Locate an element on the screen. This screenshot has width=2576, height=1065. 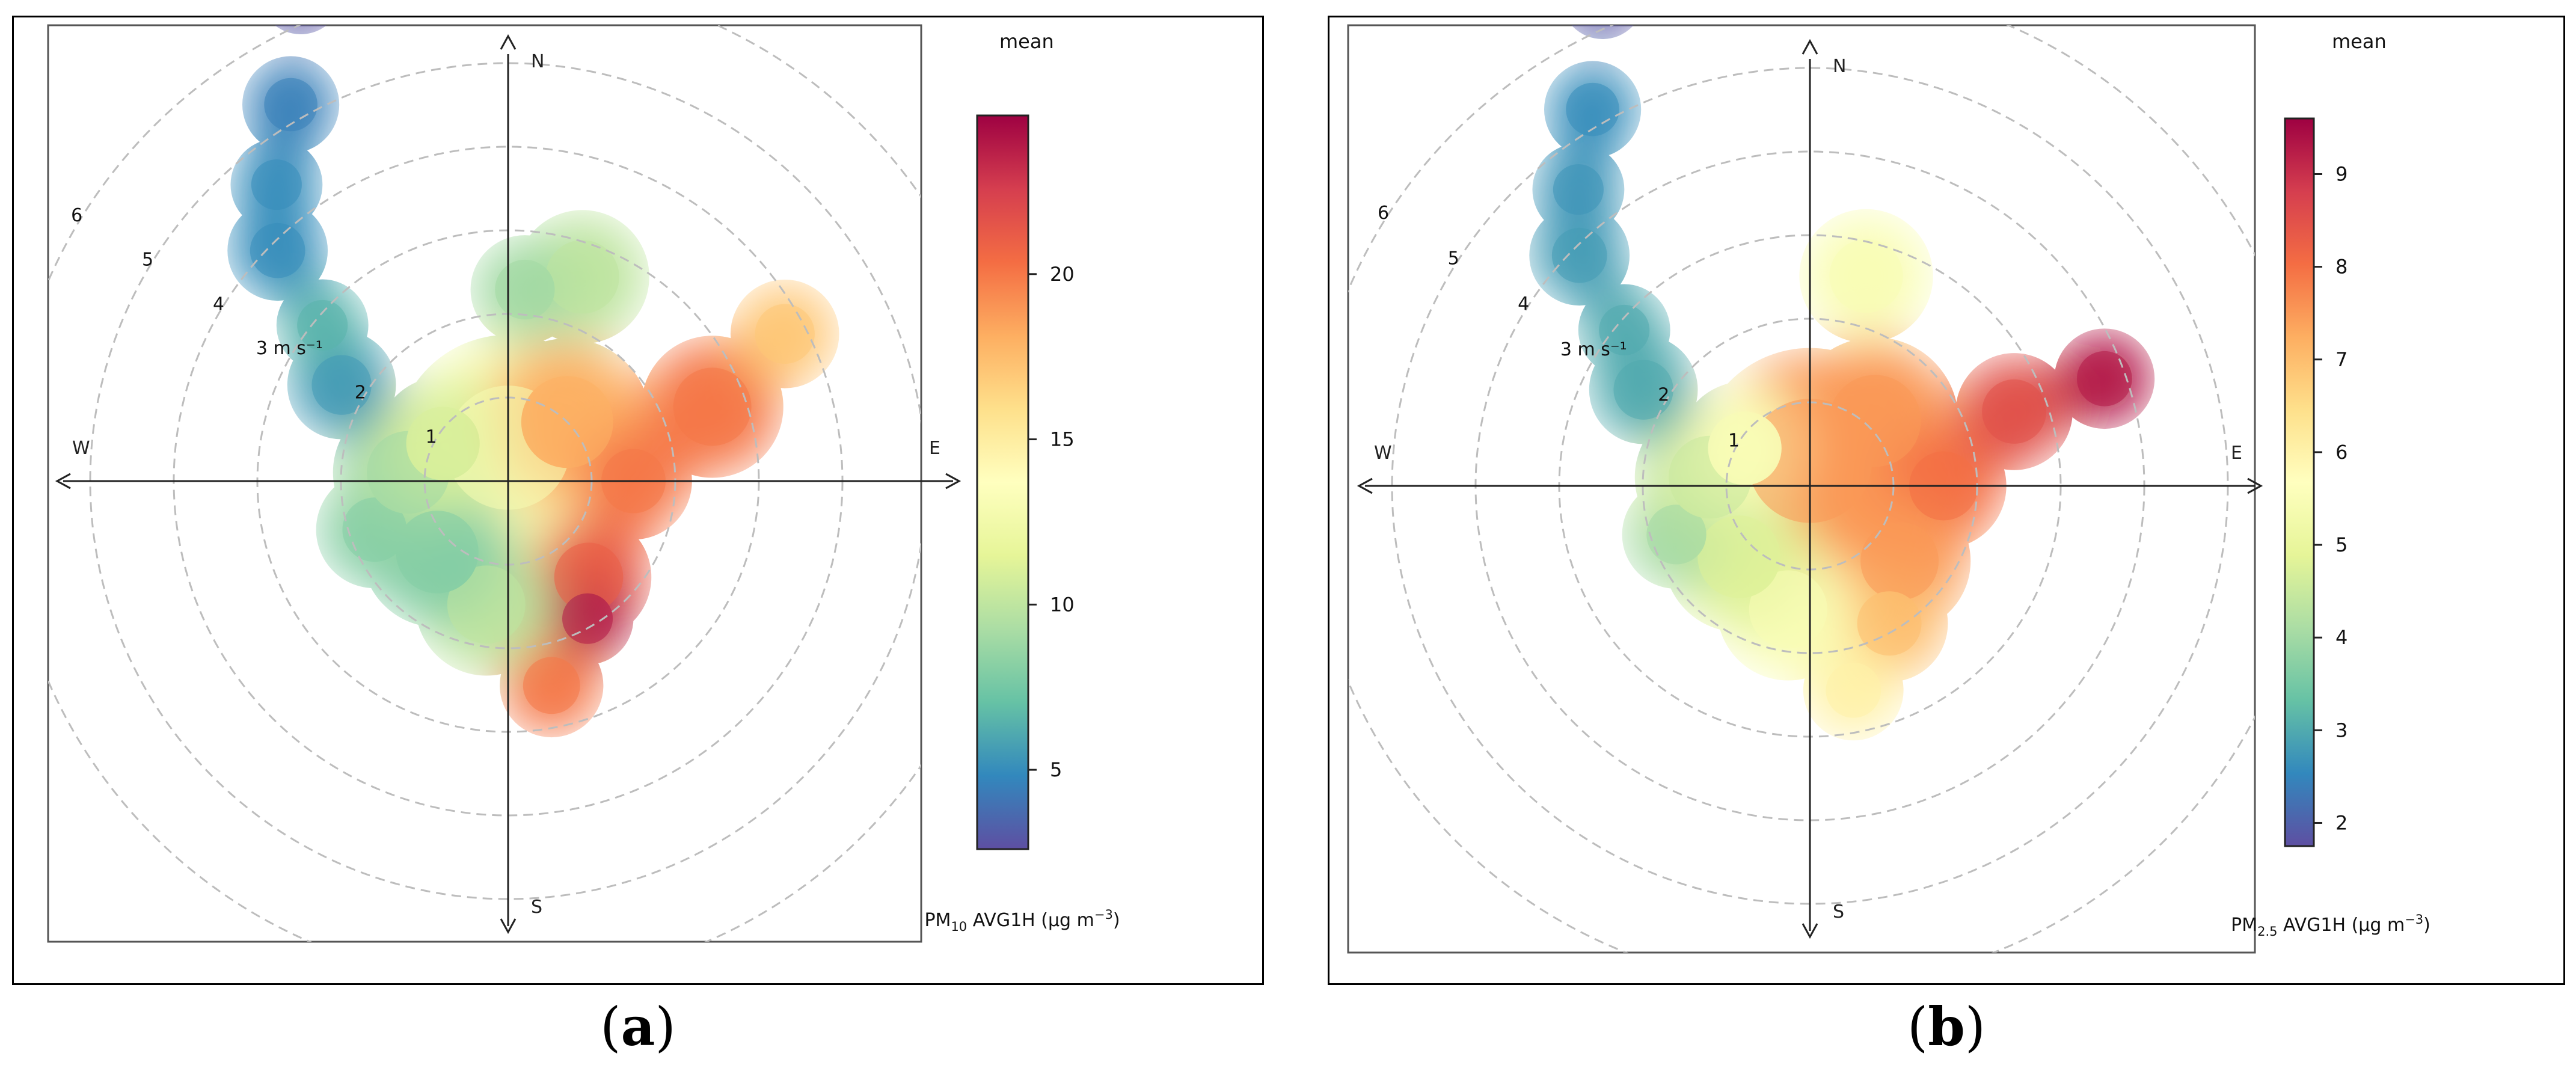
caption-b-letter: b is located at coordinates (1946, 1026).